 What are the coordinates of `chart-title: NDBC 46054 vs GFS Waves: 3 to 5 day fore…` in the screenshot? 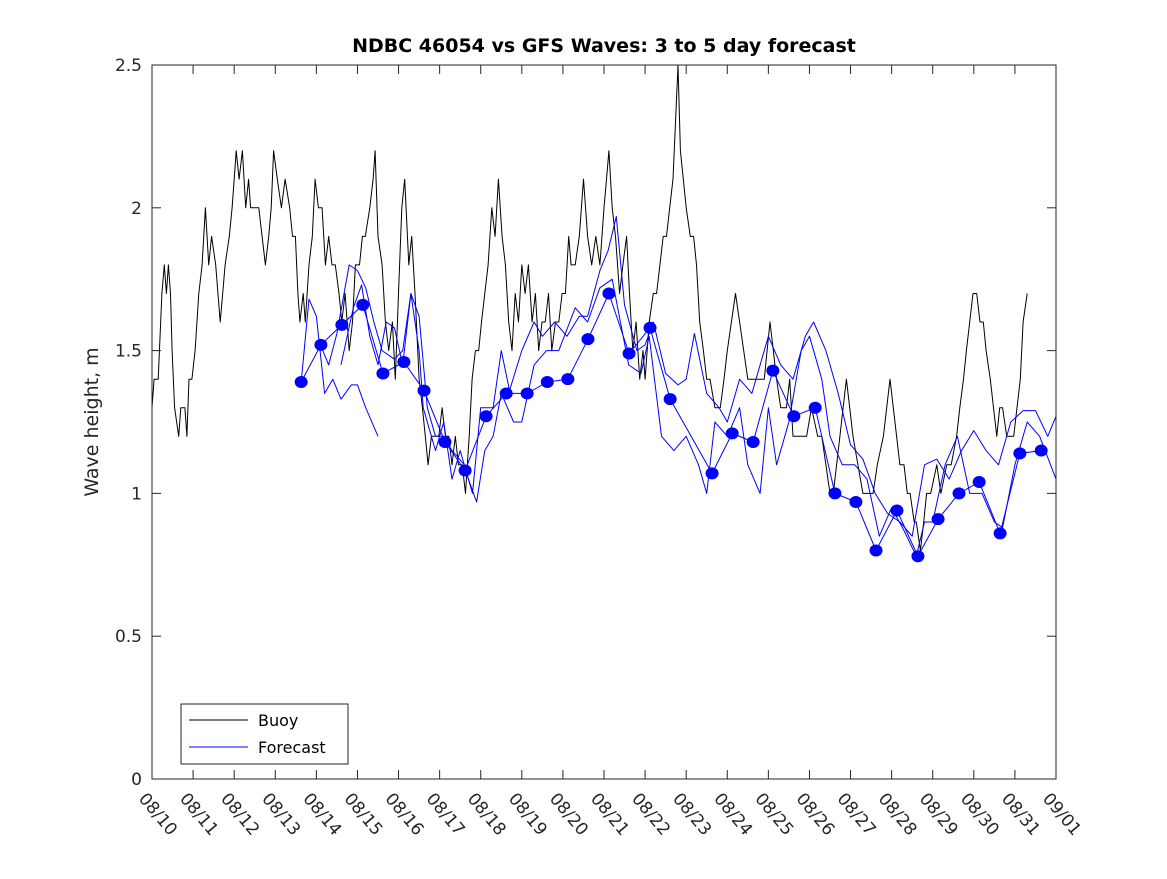 It's located at (604, 46).